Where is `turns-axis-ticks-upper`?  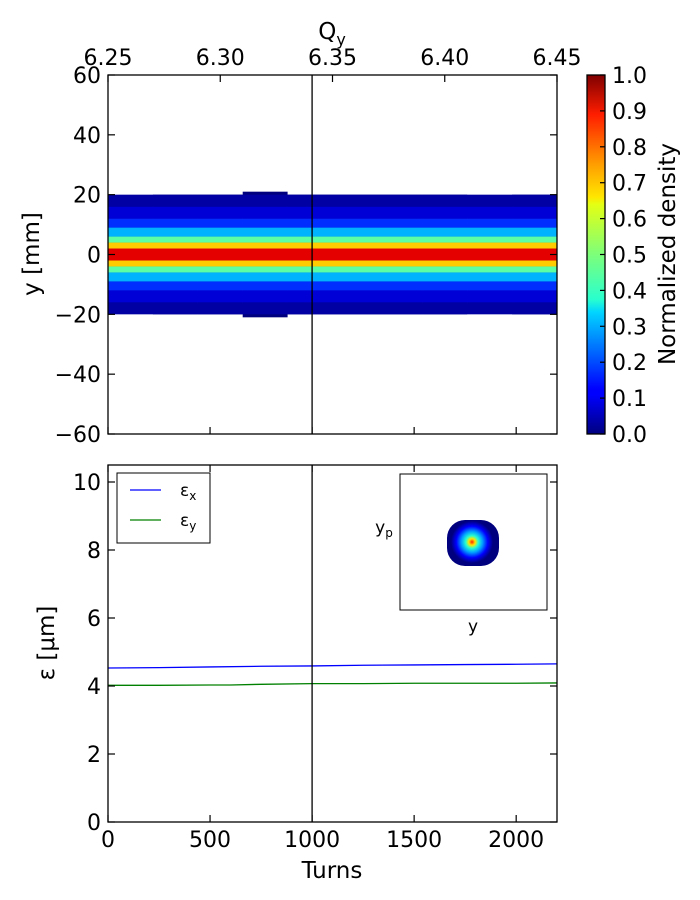 turns-axis-ticks-upper is located at coordinates (312, 430).